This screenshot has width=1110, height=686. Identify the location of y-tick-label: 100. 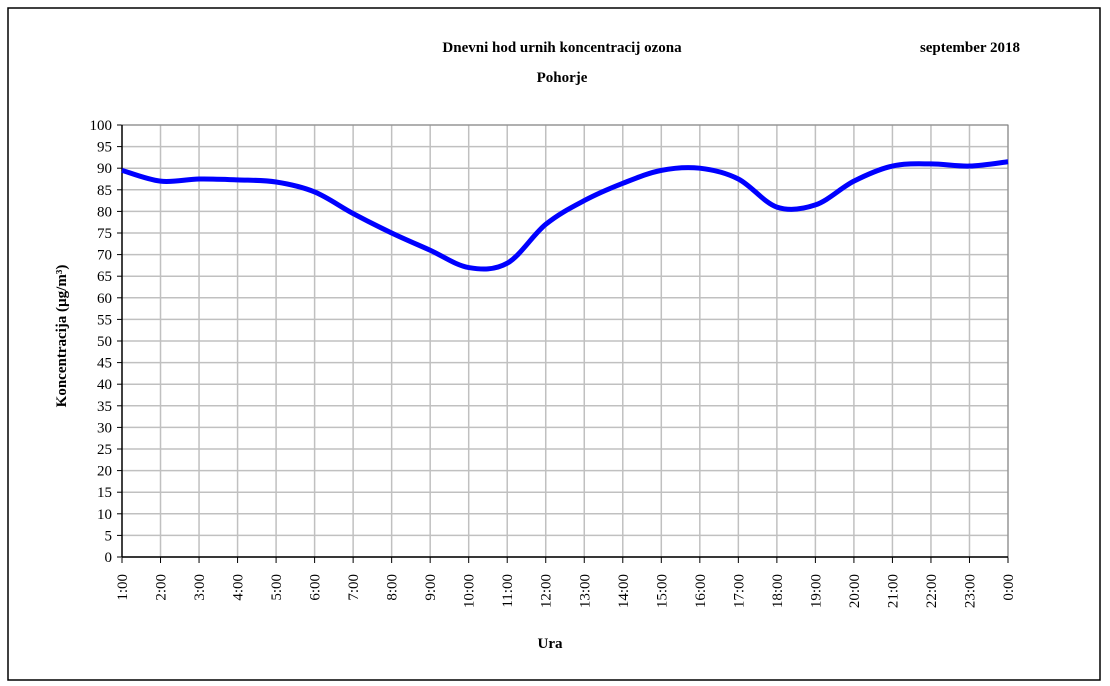
(101, 126).